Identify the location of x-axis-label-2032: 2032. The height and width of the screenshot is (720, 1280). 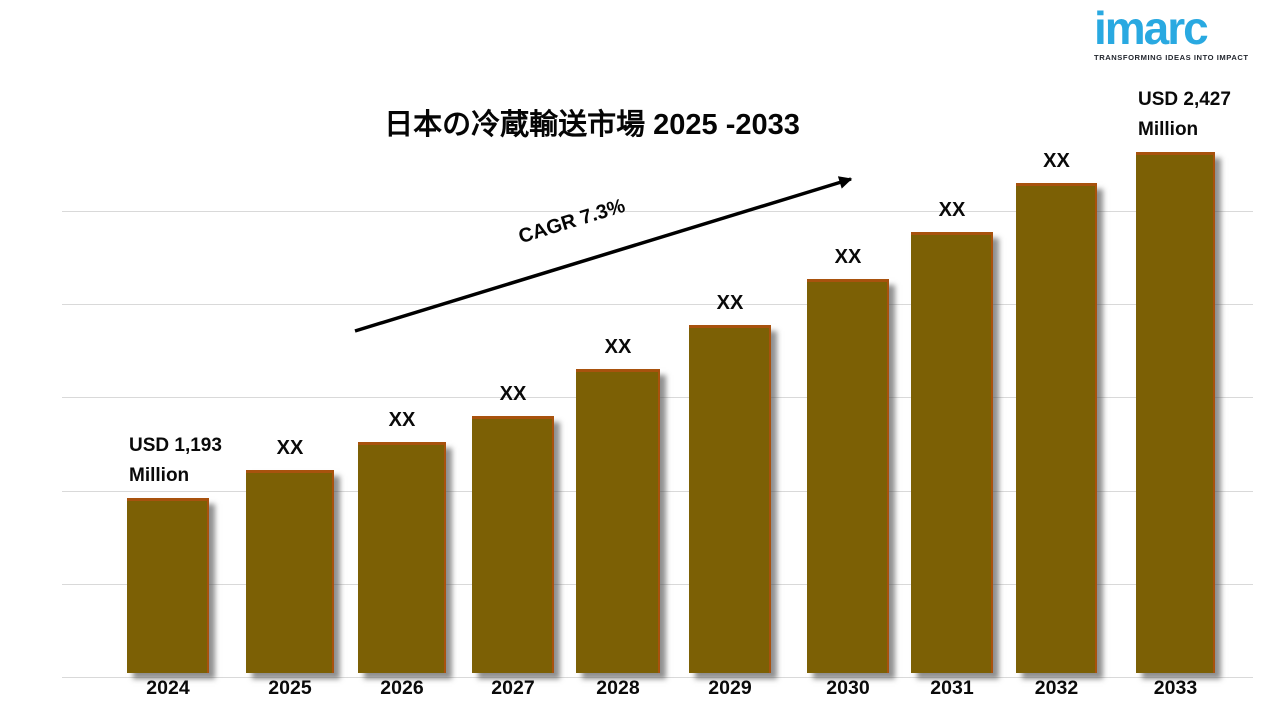
(1056, 688).